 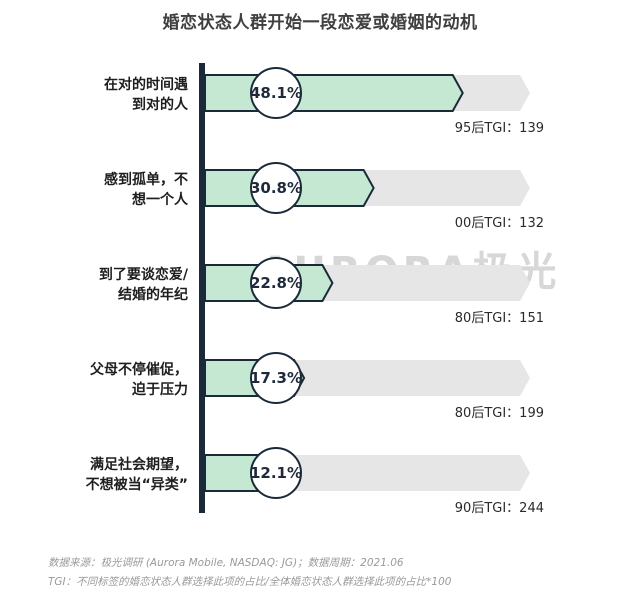 I want to click on category-label: 到了要谈恋爱/, so click(x=144, y=274).